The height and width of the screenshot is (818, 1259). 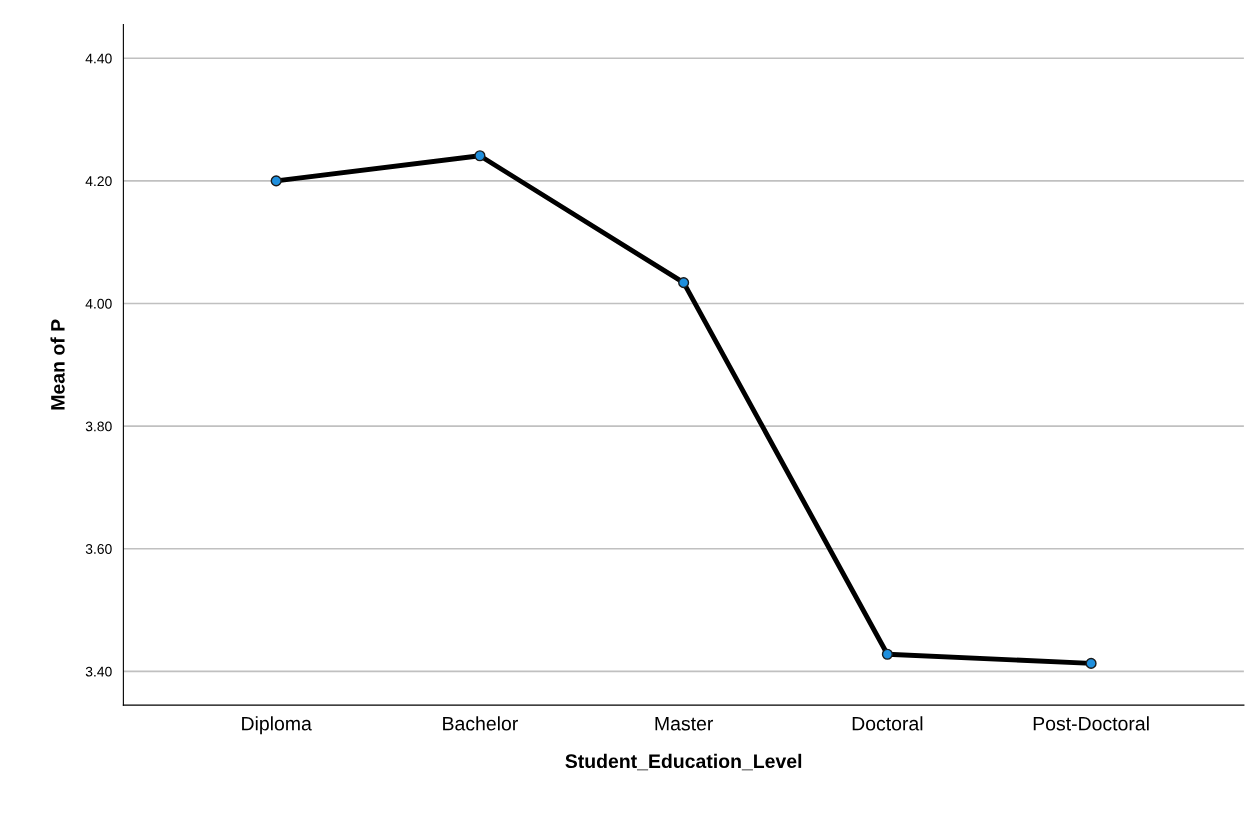 I want to click on y-tick-label: 3.40, so click(x=98, y=671).